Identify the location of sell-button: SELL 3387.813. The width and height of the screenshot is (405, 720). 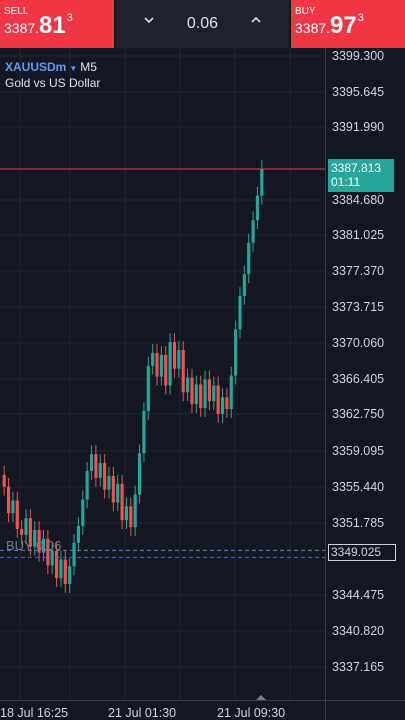
(57, 24).